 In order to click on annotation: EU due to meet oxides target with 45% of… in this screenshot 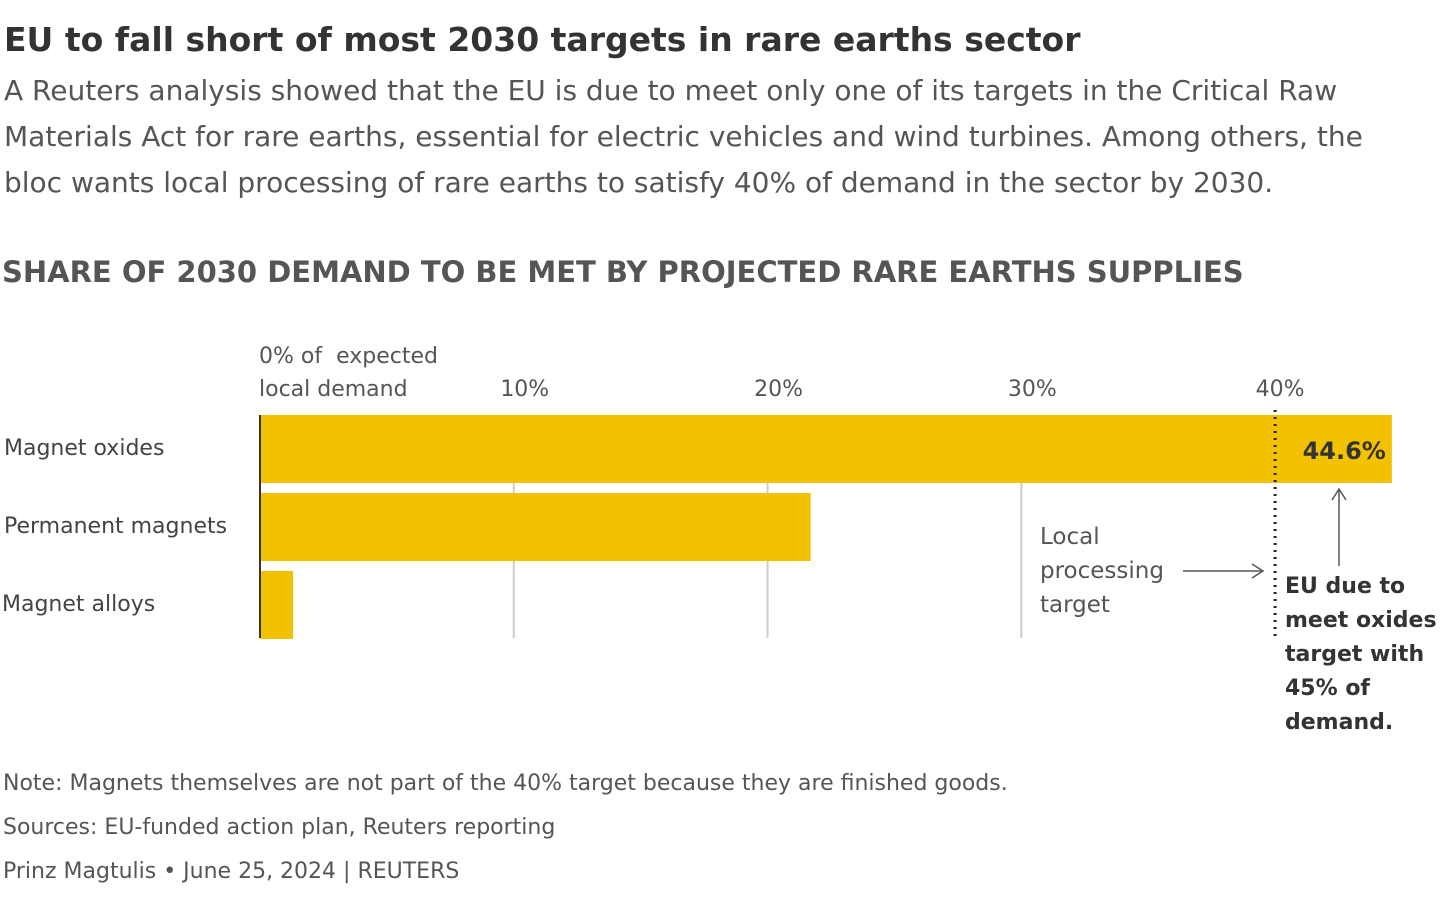, I will do `click(1361, 654)`.